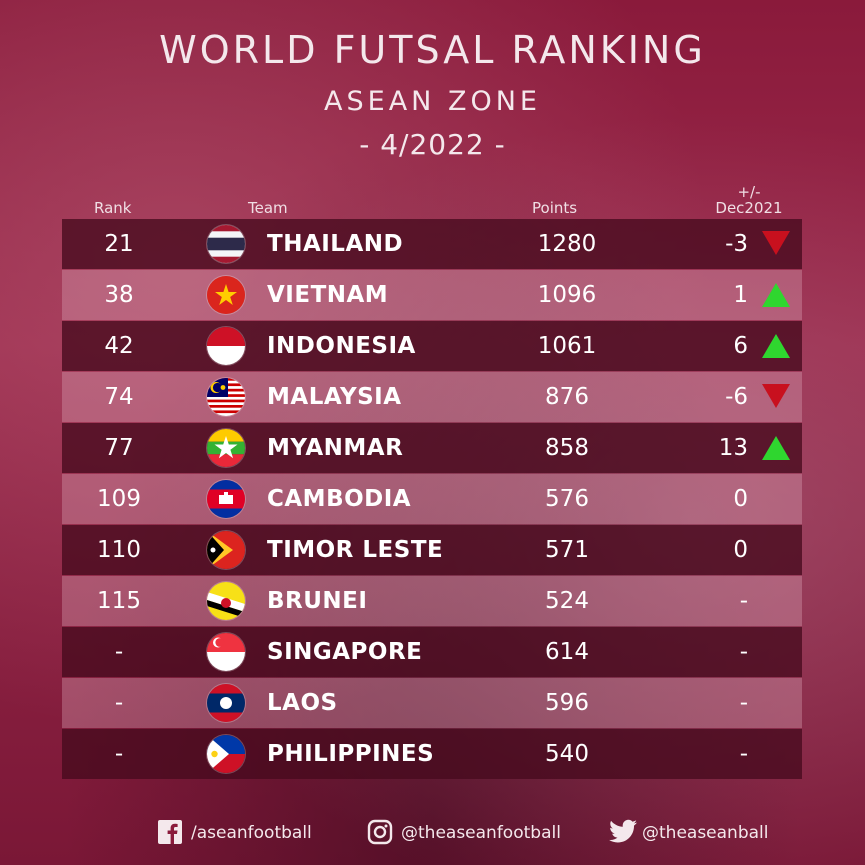  Describe the element at coordinates (432, 601) in the screenshot. I see `table-row: 115 BRUNEI 524 -` at that location.